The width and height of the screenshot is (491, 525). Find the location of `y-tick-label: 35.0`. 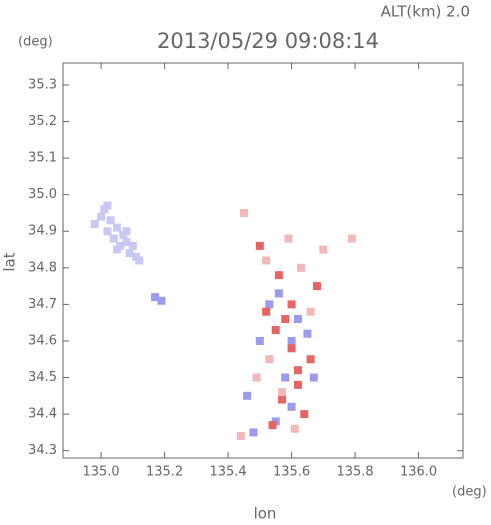

y-tick-label: 35.0 is located at coordinates (42, 194).